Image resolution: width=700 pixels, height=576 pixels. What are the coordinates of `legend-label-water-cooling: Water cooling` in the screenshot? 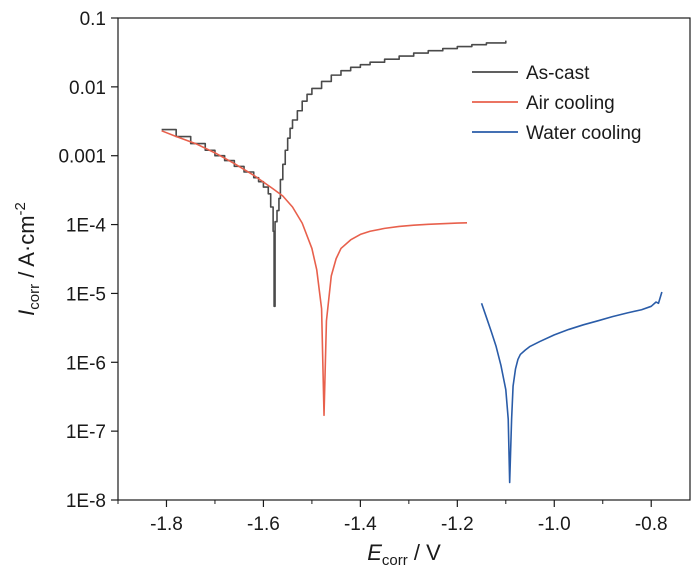 It's located at (583, 133).